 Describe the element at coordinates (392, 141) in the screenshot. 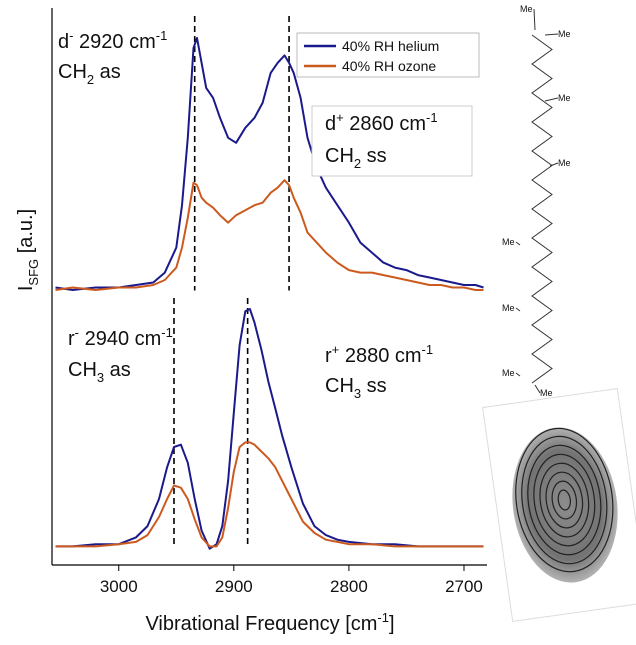

I see `annotation-box` at that location.